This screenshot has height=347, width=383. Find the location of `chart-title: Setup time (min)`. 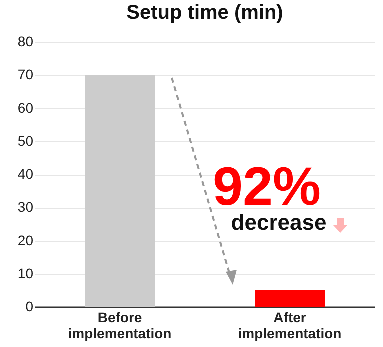

chart-title: Setup time (min) is located at coordinates (205, 13).